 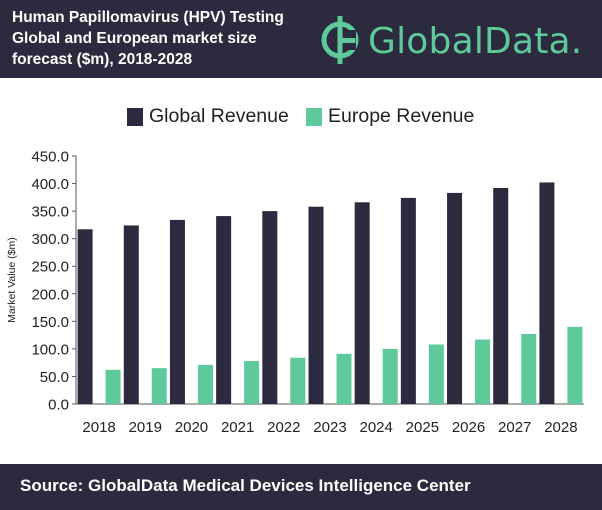 I want to click on legend-item-europe: Europe Revenue, so click(x=390, y=116).